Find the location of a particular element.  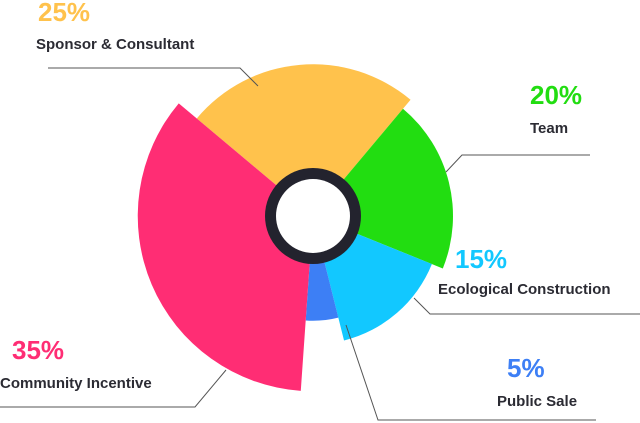

value-label: 15% is located at coordinates (481, 259).